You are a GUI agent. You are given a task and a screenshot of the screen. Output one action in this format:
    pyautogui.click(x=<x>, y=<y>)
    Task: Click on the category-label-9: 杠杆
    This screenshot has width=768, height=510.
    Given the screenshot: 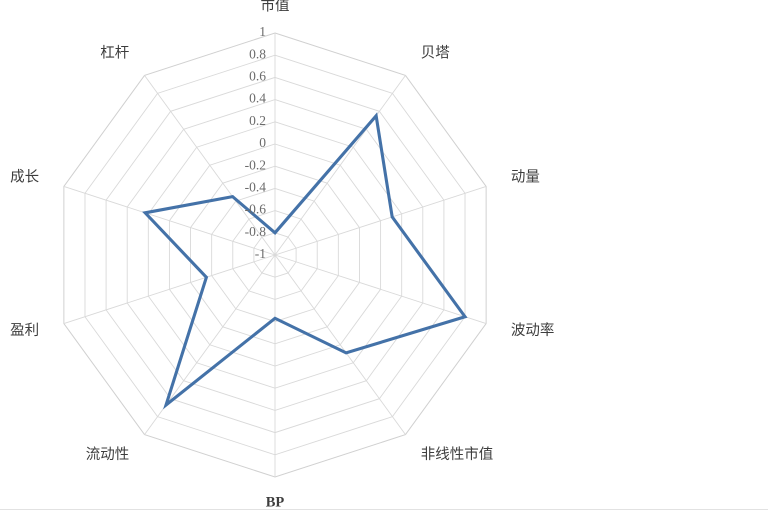 What is the action you would take?
    pyautogui.click(x=114, y=53)
    